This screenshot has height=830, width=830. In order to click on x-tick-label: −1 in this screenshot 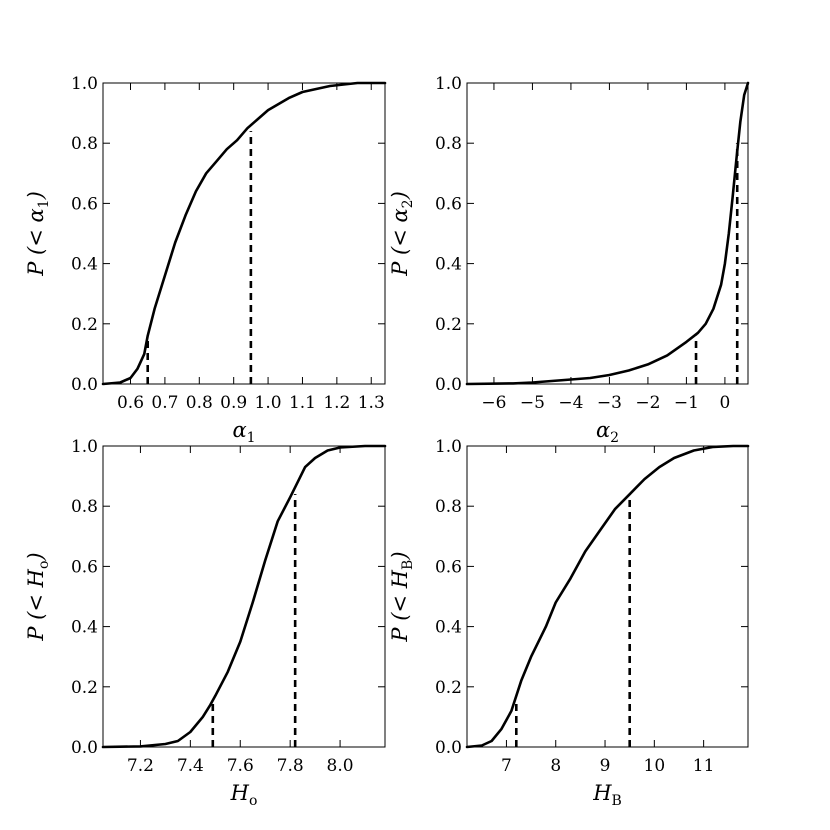, I will do `click(686, 403)`.